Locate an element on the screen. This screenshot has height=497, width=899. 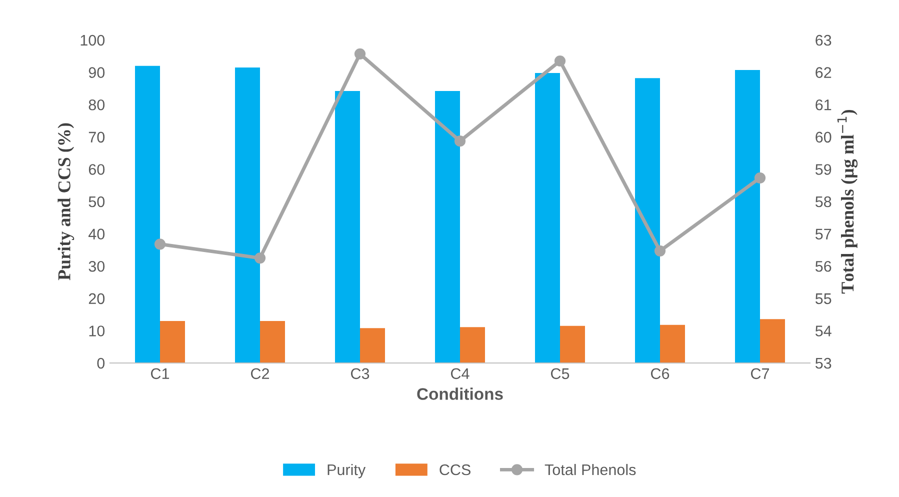
y-tick-label: 40 is located at coordinates (96, 234).